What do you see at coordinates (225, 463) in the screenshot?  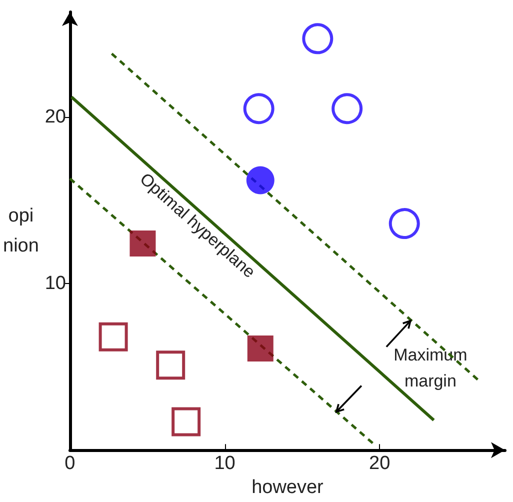 I see `x-tick-label: 10` at bounding box center [225, 463].